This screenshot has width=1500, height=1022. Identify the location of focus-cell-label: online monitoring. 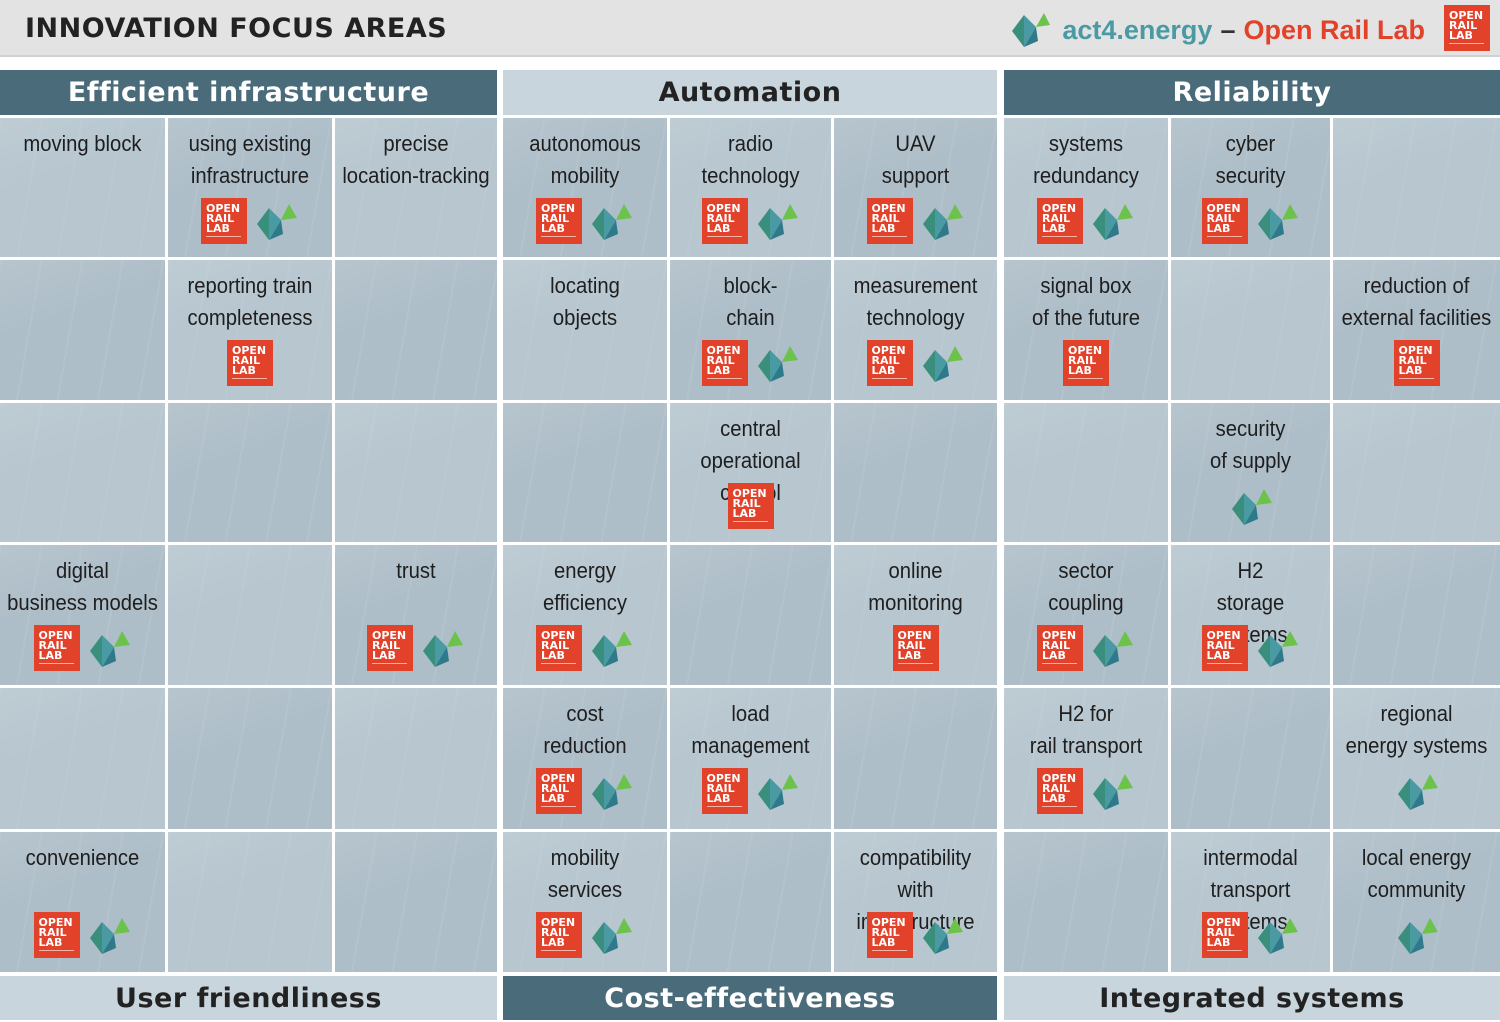
(915, 586).